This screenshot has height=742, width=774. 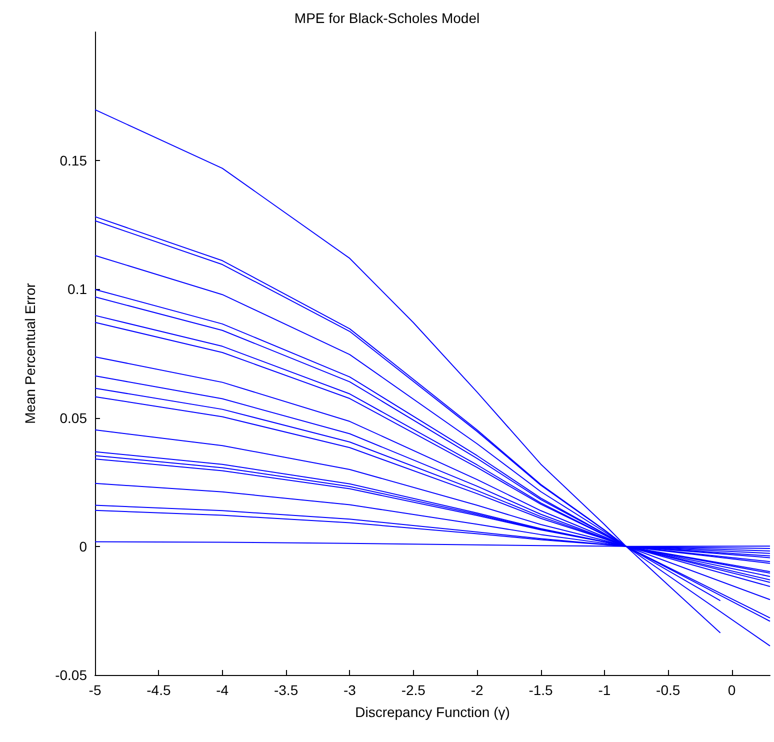 What do you see at coordinates (83, 546) in the screenshot?
I see `y-tick-label: 0` at bounding box center [83, 546].